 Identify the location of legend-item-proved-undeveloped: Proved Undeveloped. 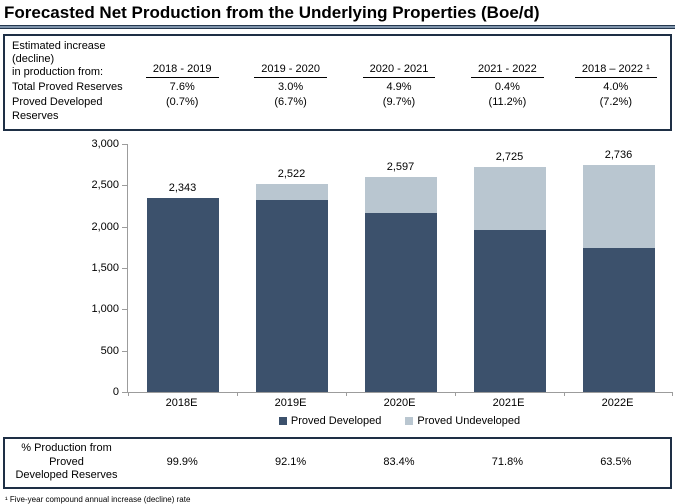
(462, 421).